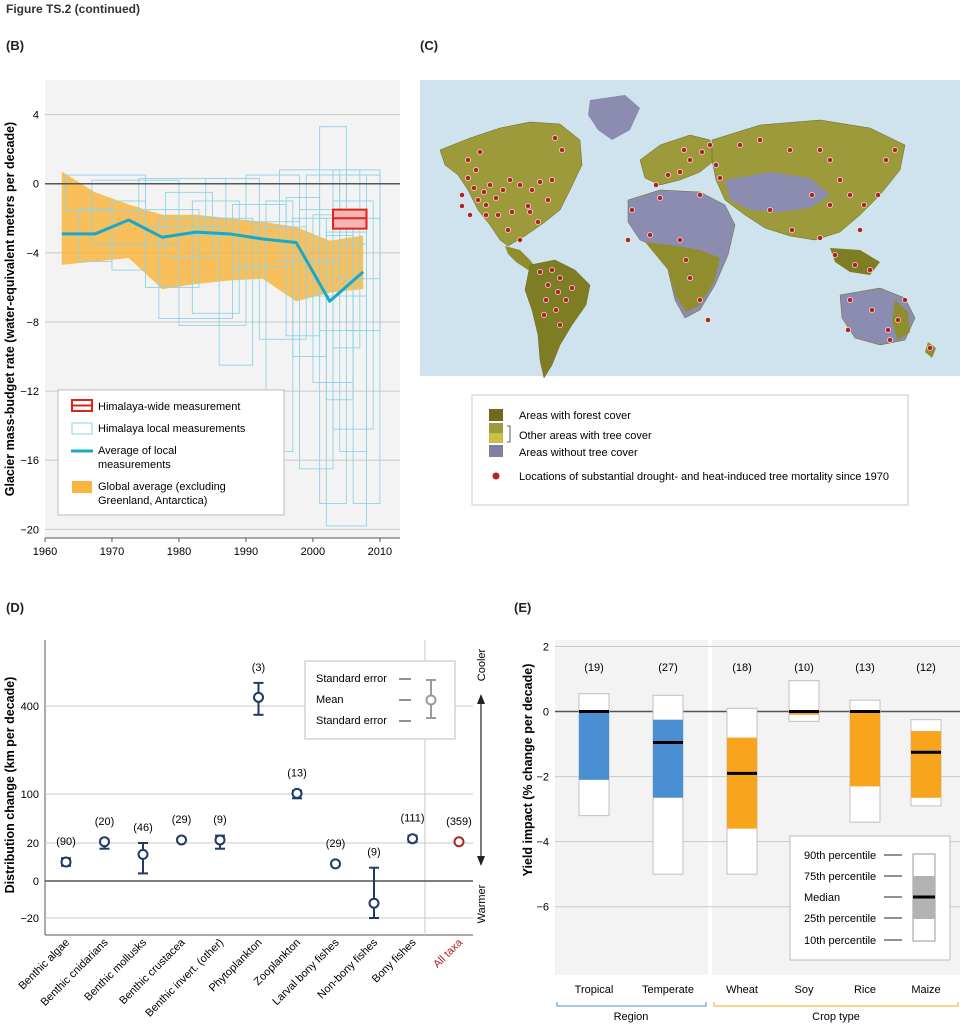 The image size is (964, 1024). What do you see at coordinates (350, 219) in the screenshot?
I see `himalaya-wide-box` at bounding box center [350, 219].